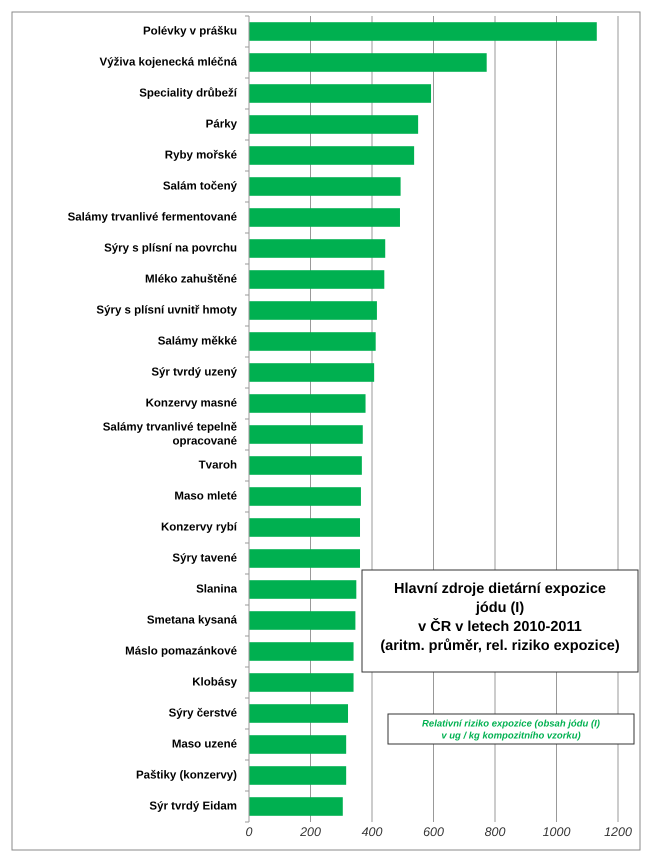 The height and width of the screenshot is (854, 645). Describe the element at coordinates (169, 435) in the screenshot. I see `y-tick-label: Salámy trvanlivé tepelně opracované` at that location.